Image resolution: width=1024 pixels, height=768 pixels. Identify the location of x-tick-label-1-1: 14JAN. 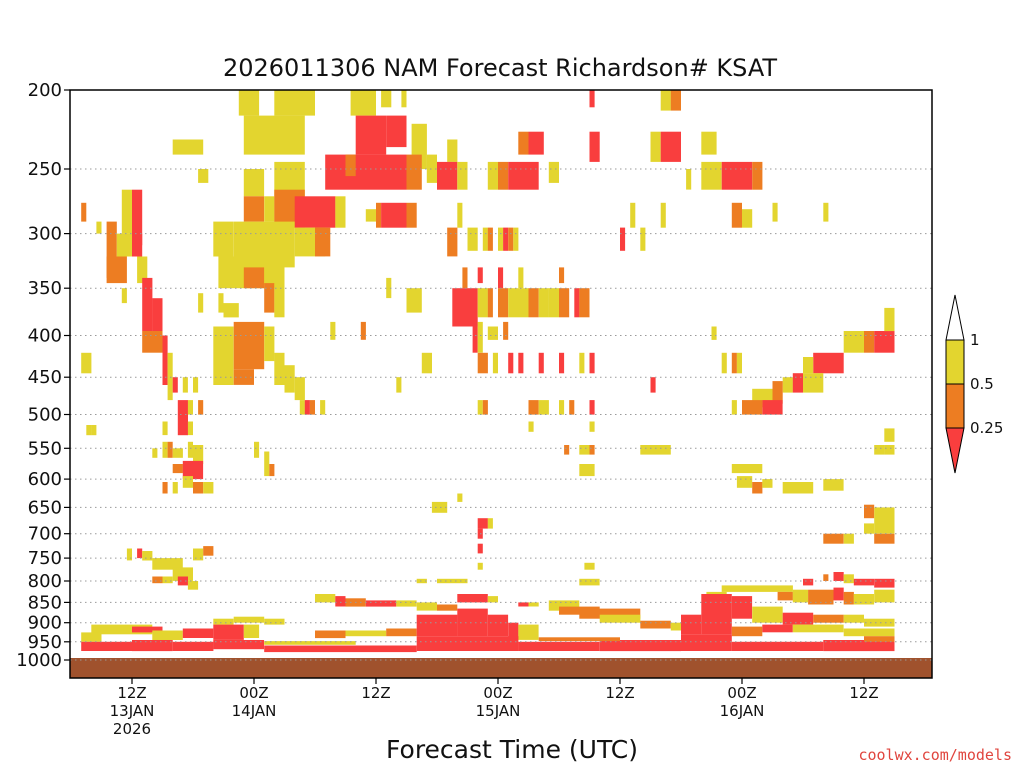
(254, 711).